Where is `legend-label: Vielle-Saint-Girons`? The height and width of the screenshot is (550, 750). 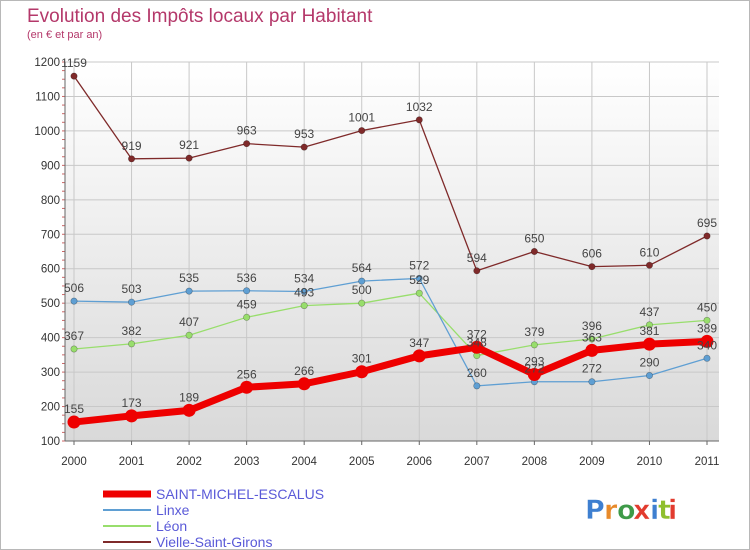
legend-label: Vielle-Saint-Girons is located at coordinates (214, 541).